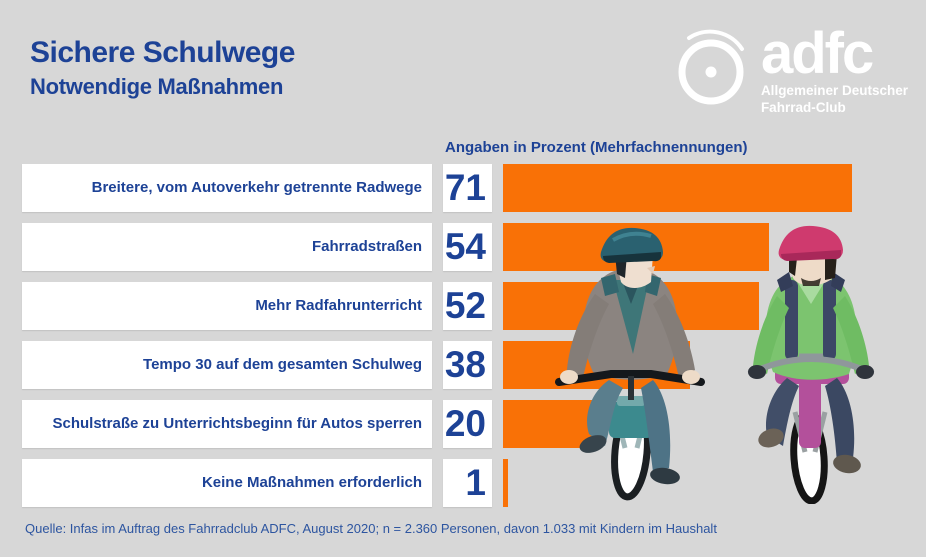 This screenshot has width=926, height=557. Describe the element at coordinates (157, 86) in the screenshot. I see `page-subtitle: Notwendige Maßnahmen` at that location.